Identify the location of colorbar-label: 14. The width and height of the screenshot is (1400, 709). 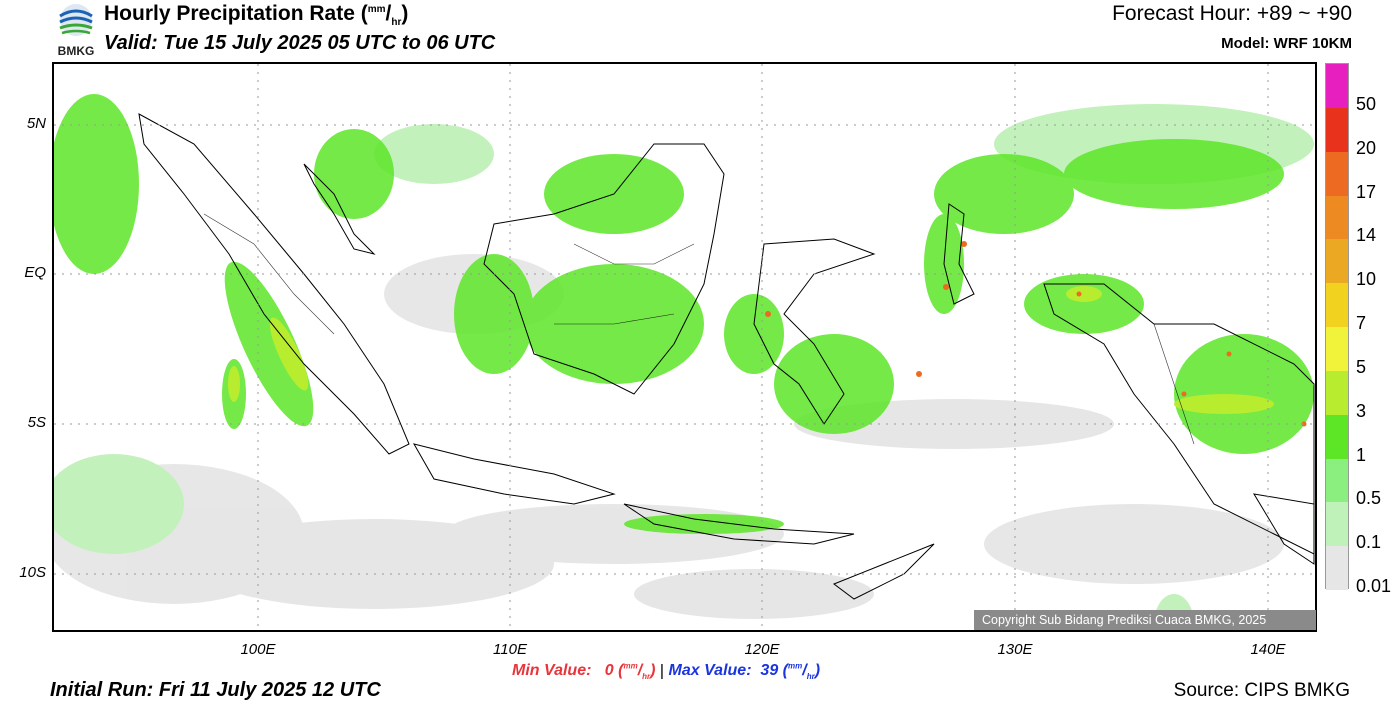
(1366, 235).